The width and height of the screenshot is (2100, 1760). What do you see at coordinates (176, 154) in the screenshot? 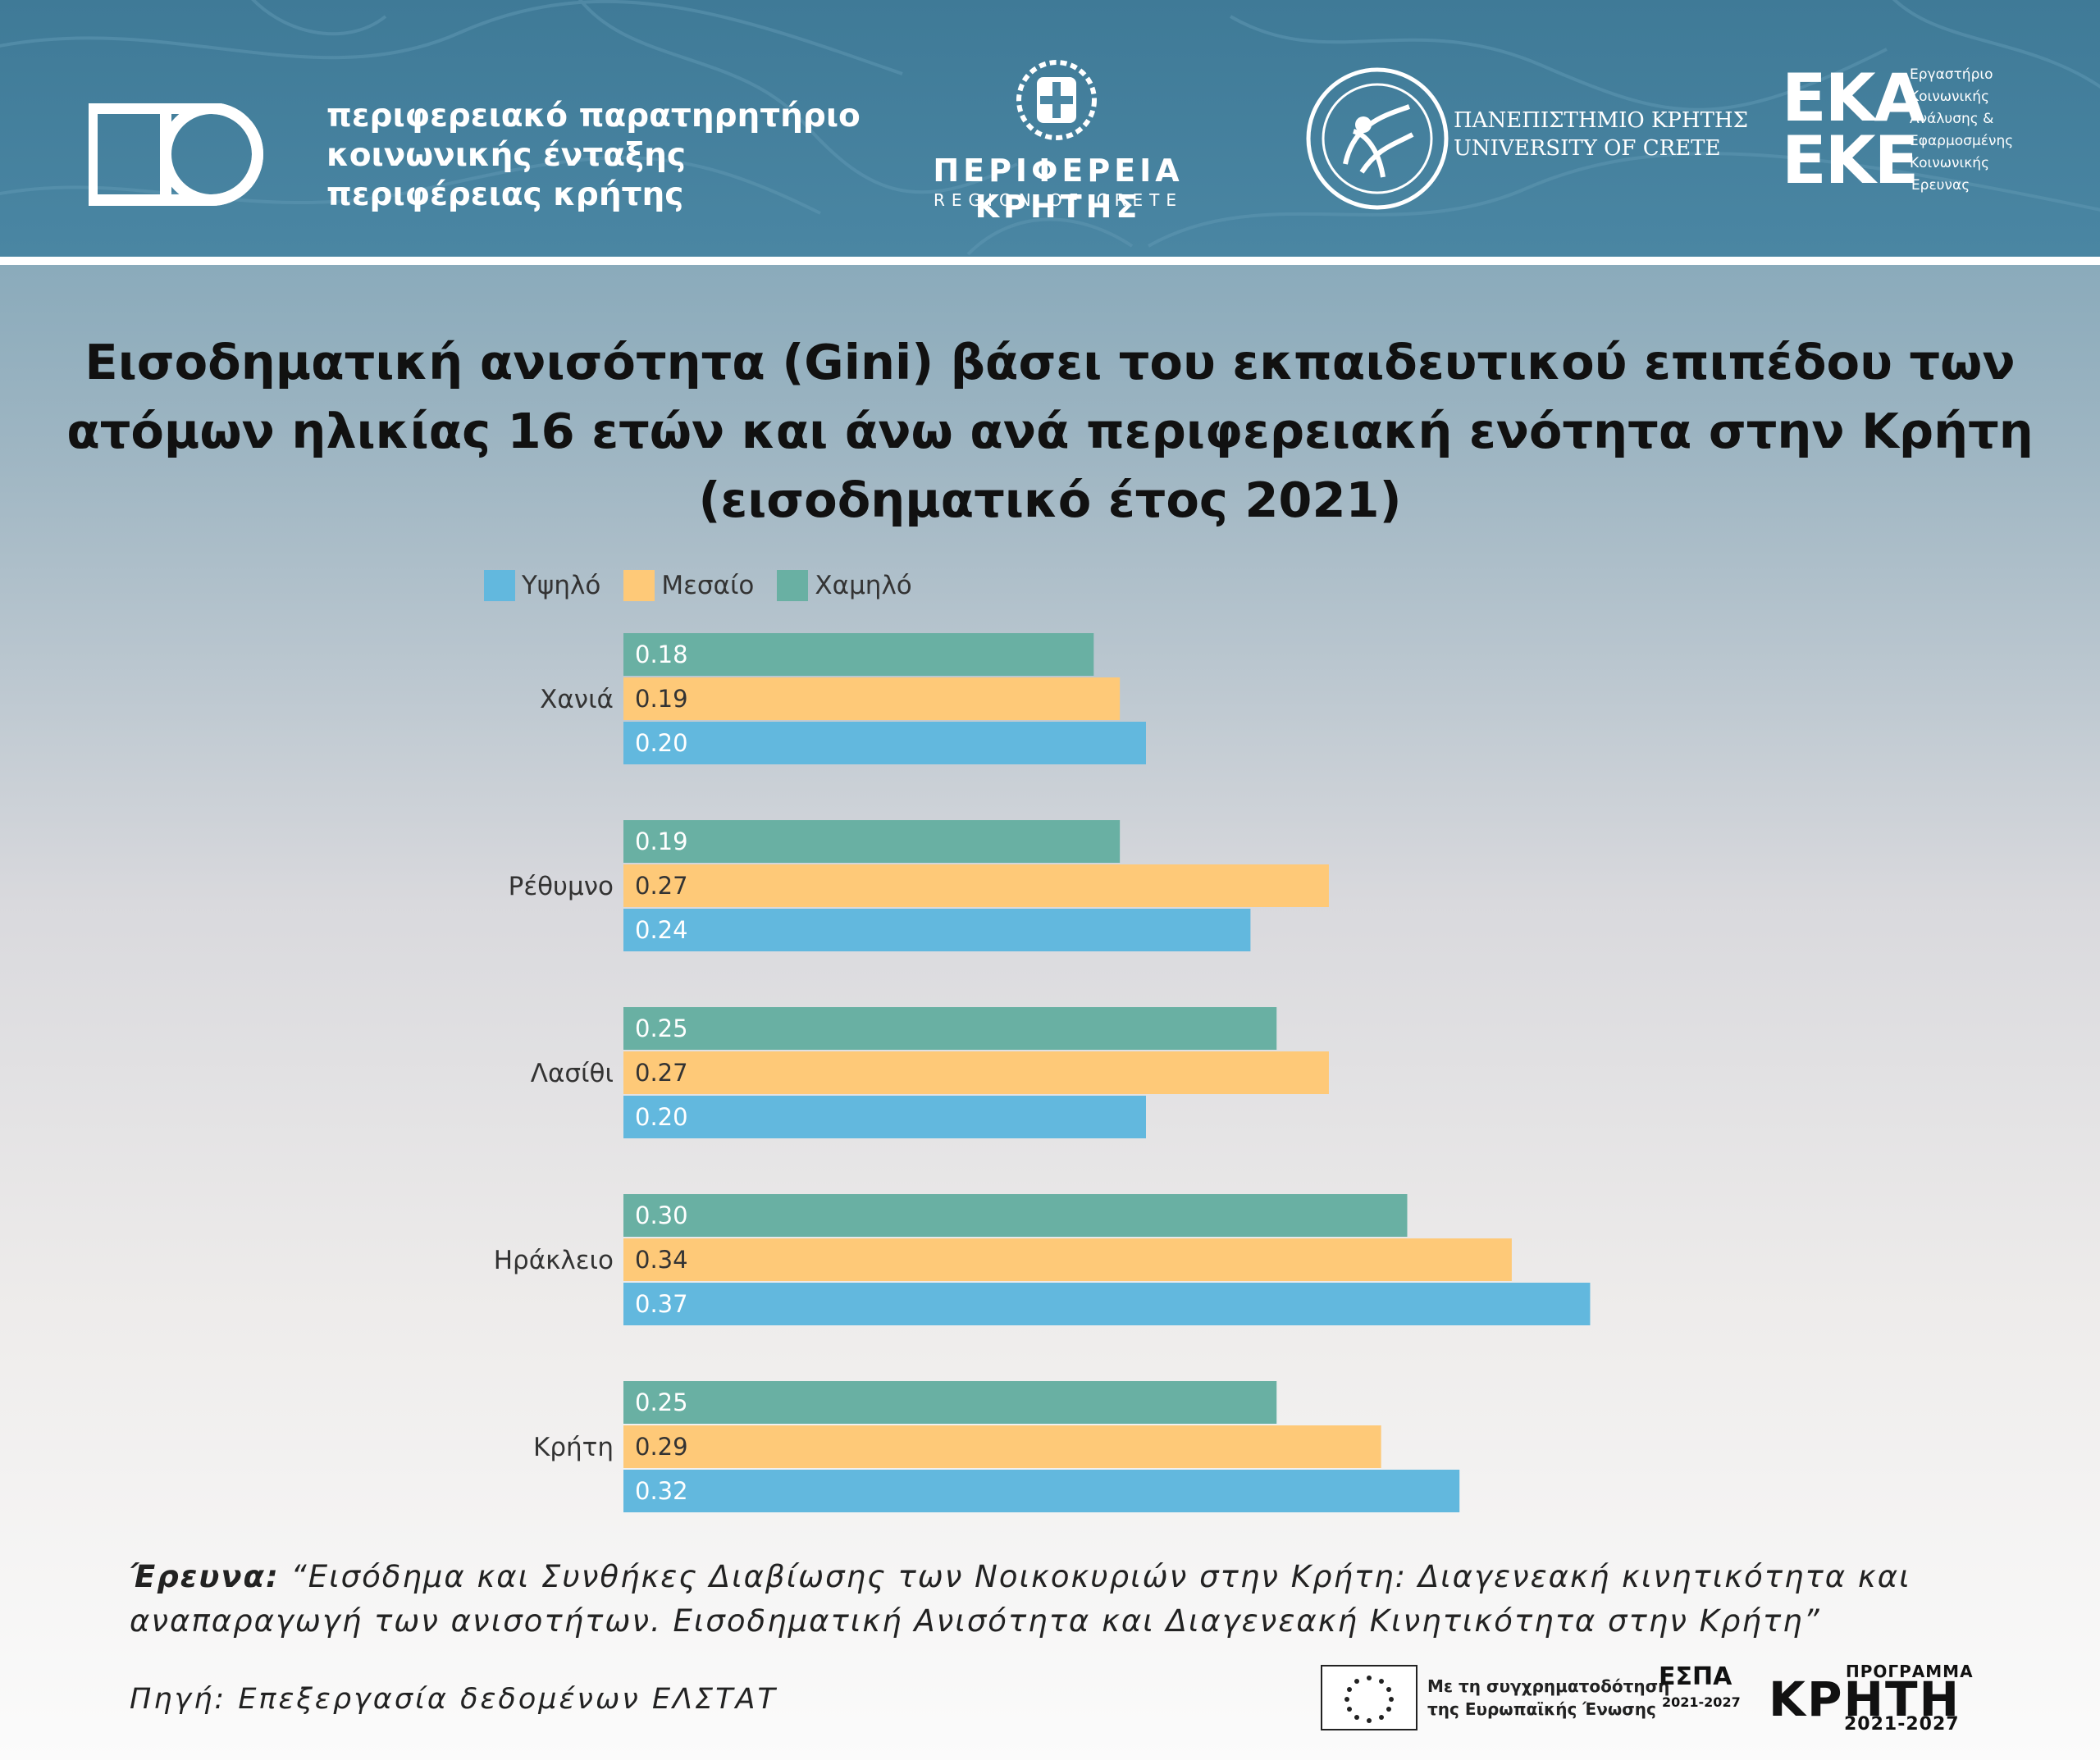
I see `observatory-logo-icon` at bounding box center [176, 154].